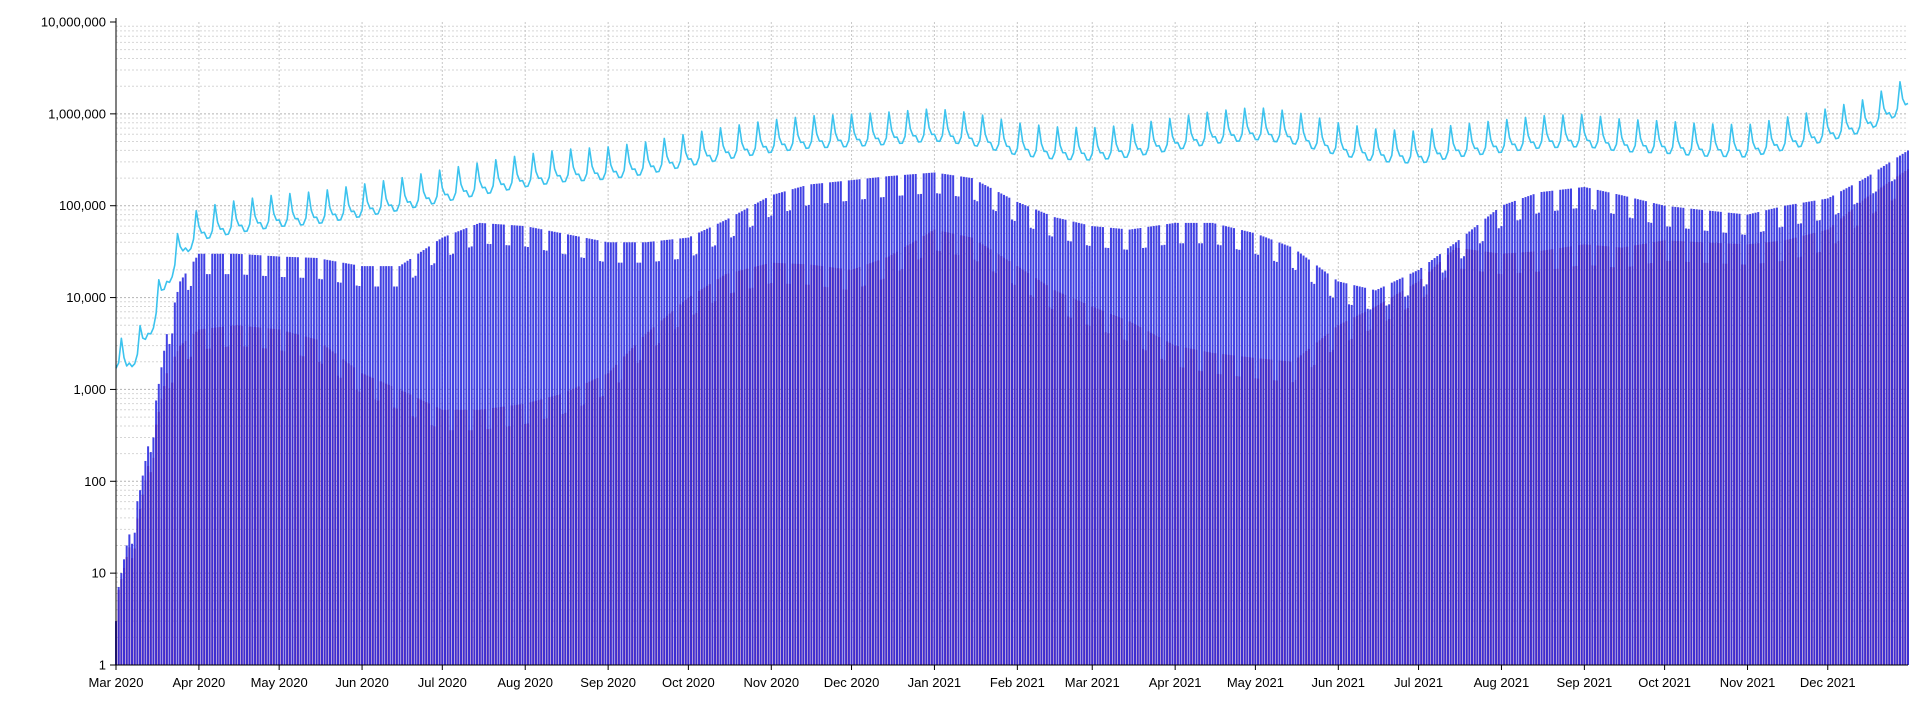  Describe the element at coordinates (525, 682) in the screenshot. I see `x-tick-label: Aug 2020` at that location.